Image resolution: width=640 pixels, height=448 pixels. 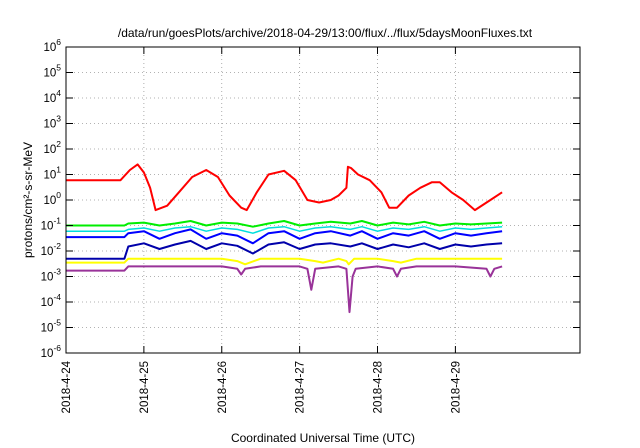 What do you see at coordinates (51, 275) in the screenshot?
I see `y-tick-label: 10⁻³` at bounding box center [51, 275].